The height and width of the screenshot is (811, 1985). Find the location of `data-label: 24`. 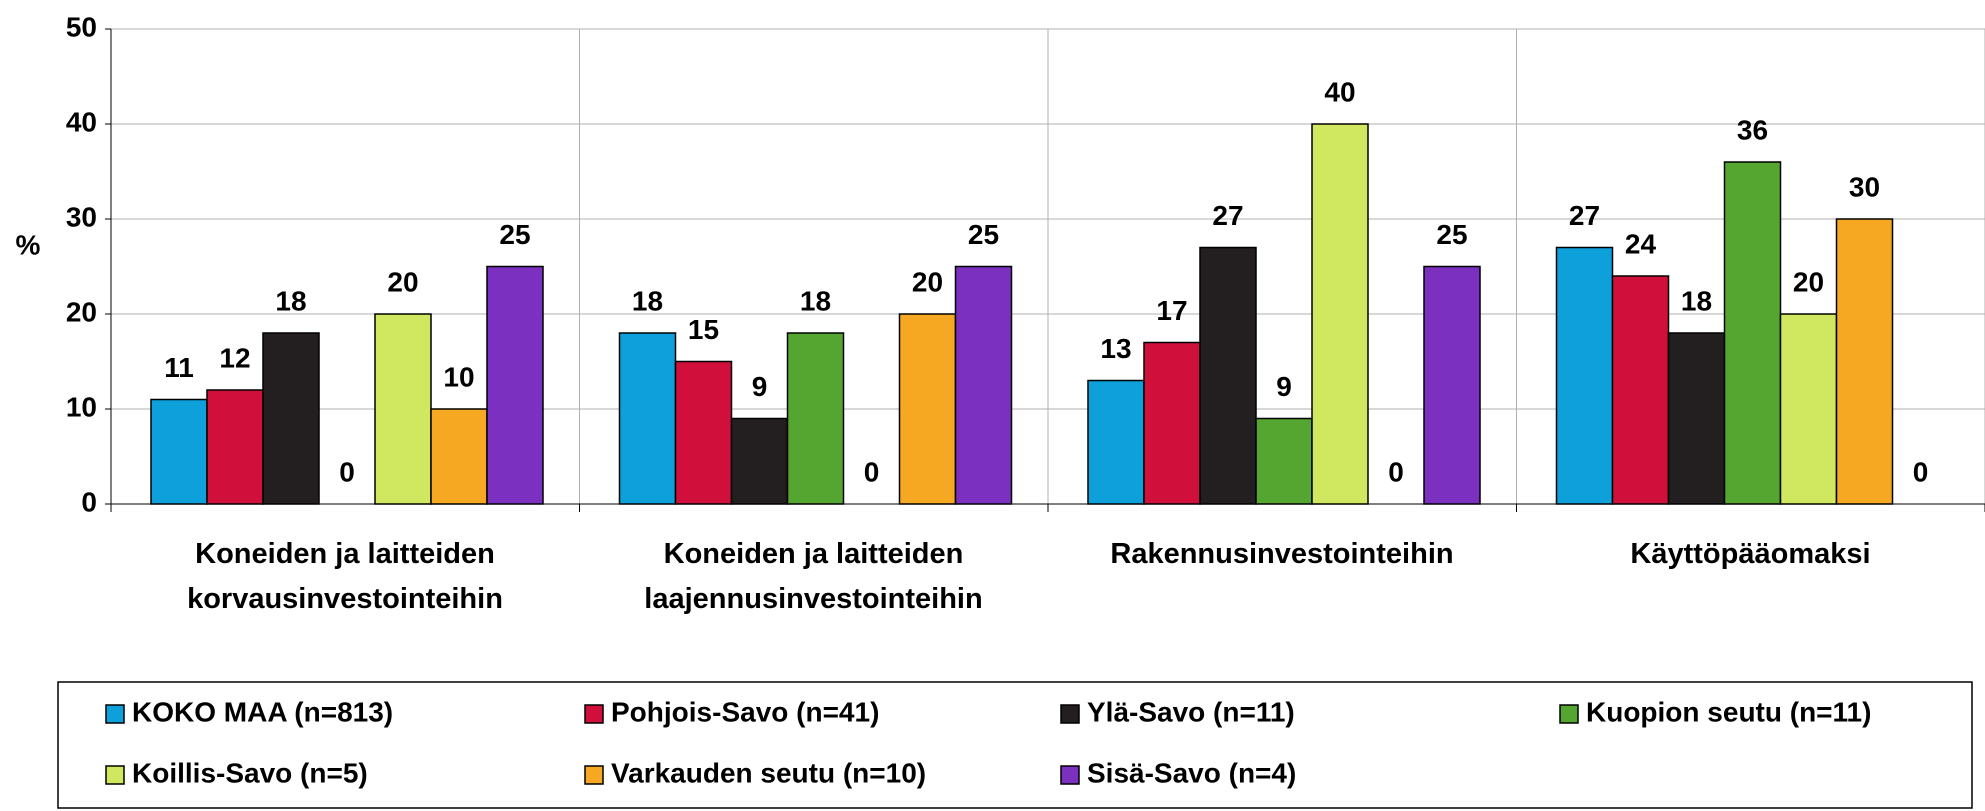

data-label: 24 is located at coordinates (1641, 243).